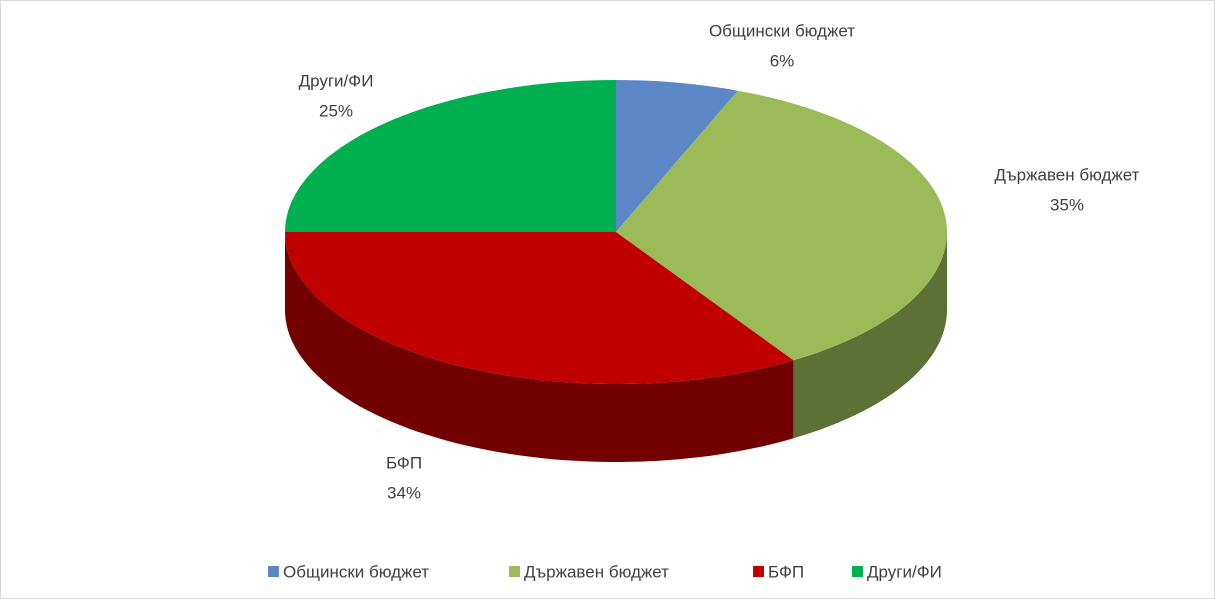 This screenshot has width=1215, height=599. Describe the element at coordinates (336, 80) in the screenshot. I see `data-label-name: Други/ФИ` at that location.